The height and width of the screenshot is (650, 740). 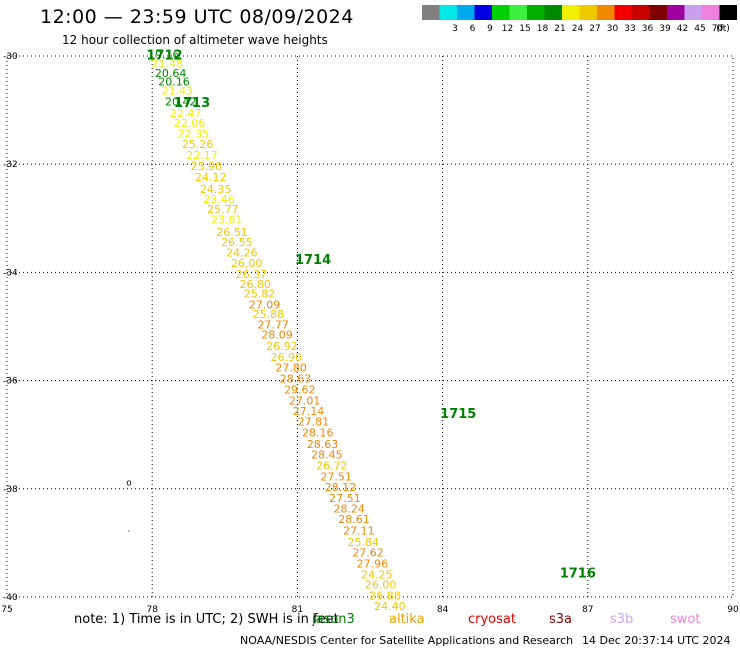 I want to click on colorbar-tick-label: 12, so click(x=507, y=29).